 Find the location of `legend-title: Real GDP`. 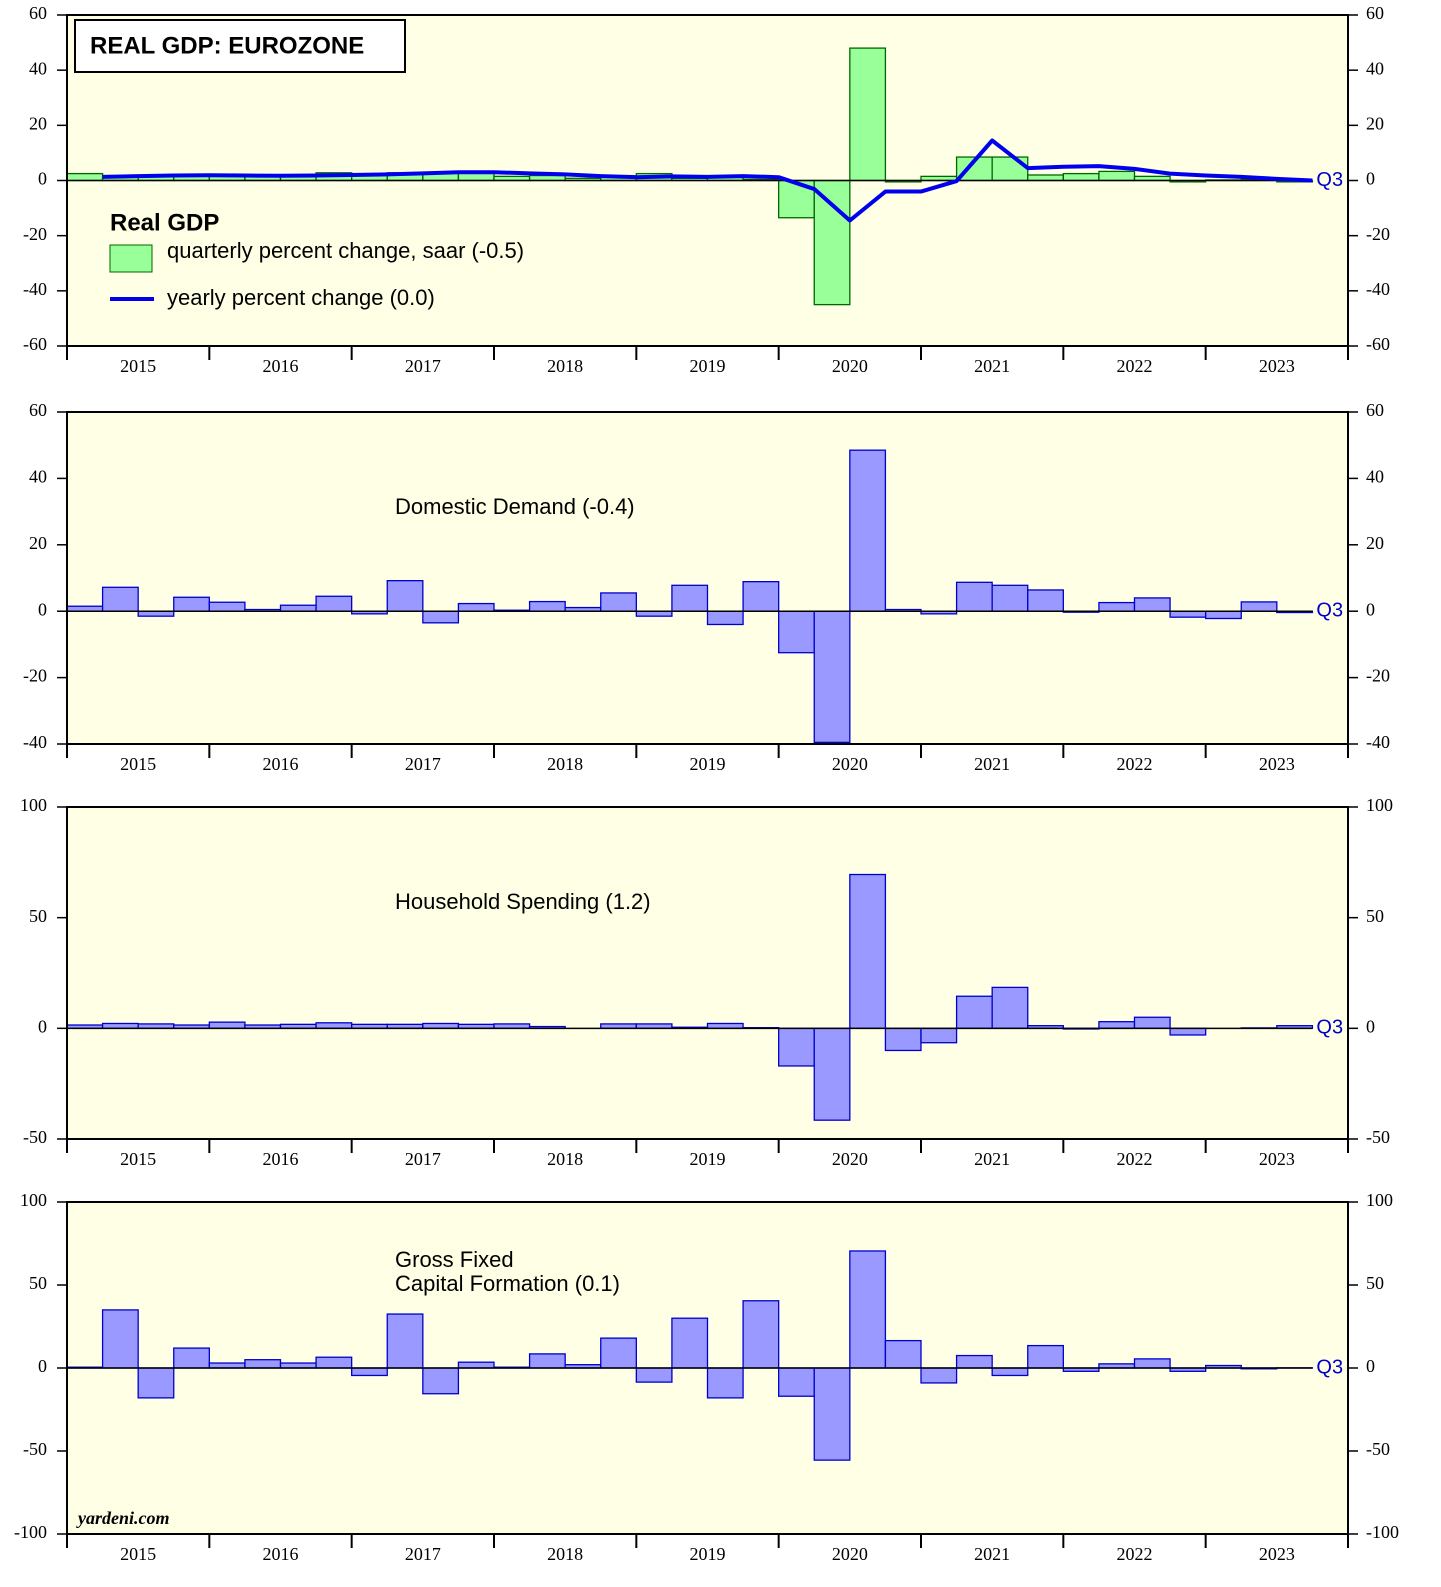

legend-title: Real GDP is located at coordinates (164, 222).